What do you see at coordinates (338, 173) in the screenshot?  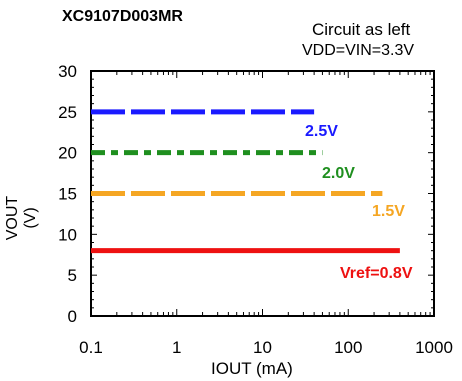 I see `series-label: 2.0V` at bounding box center [338, 173].